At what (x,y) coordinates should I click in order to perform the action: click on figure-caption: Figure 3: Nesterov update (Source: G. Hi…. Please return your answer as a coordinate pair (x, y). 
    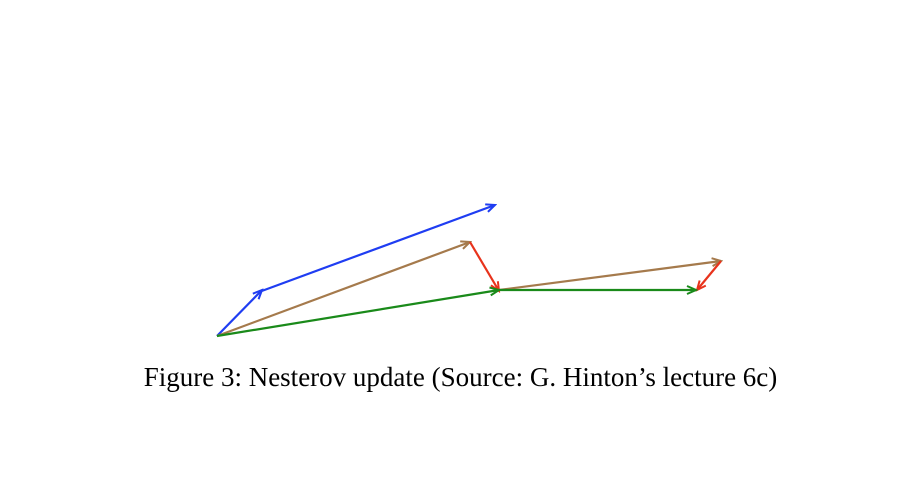
    Looking at the image, I should click on (460, 377).